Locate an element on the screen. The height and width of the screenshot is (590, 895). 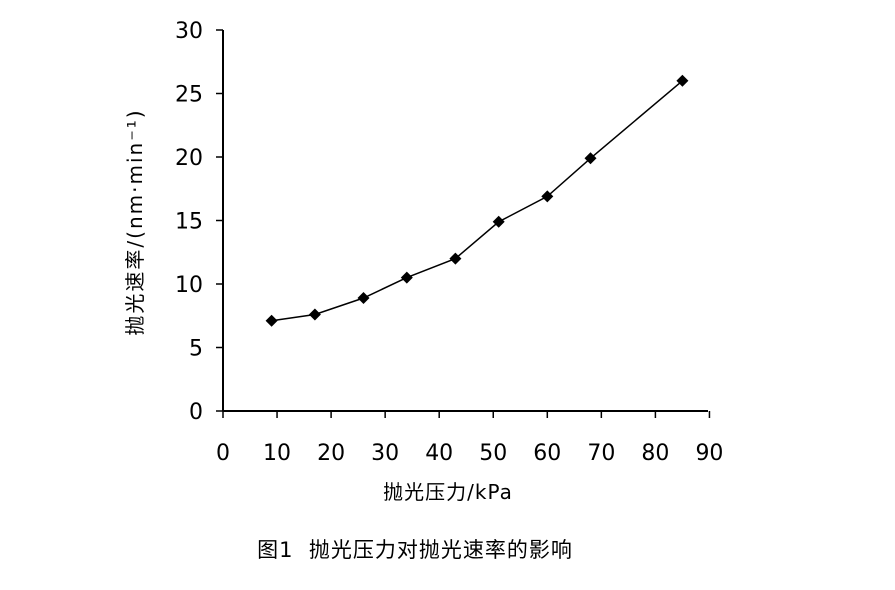
x-tick-label: 80 is located at coordinates (655, 453).